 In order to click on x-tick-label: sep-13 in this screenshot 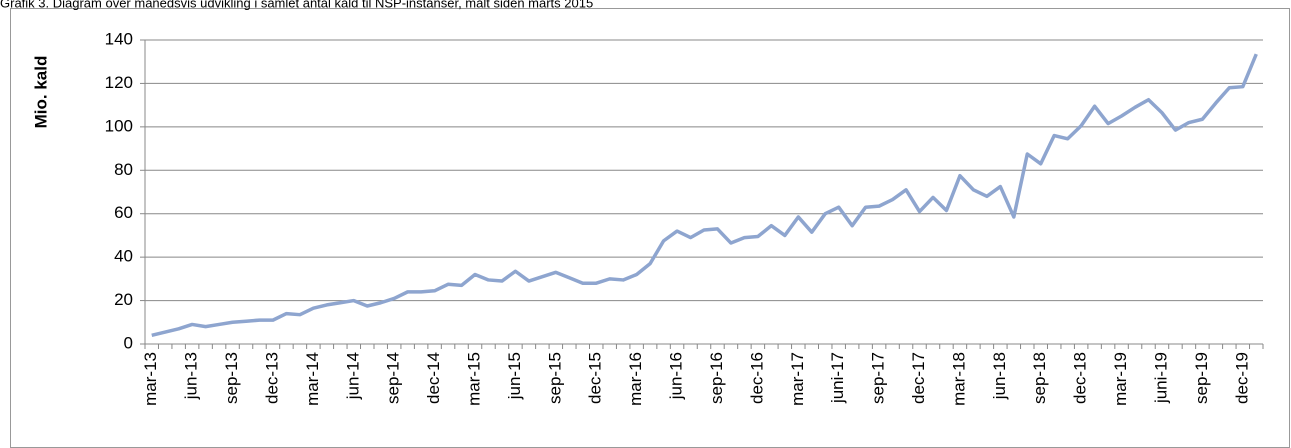, I will do `click(231, 378)`.